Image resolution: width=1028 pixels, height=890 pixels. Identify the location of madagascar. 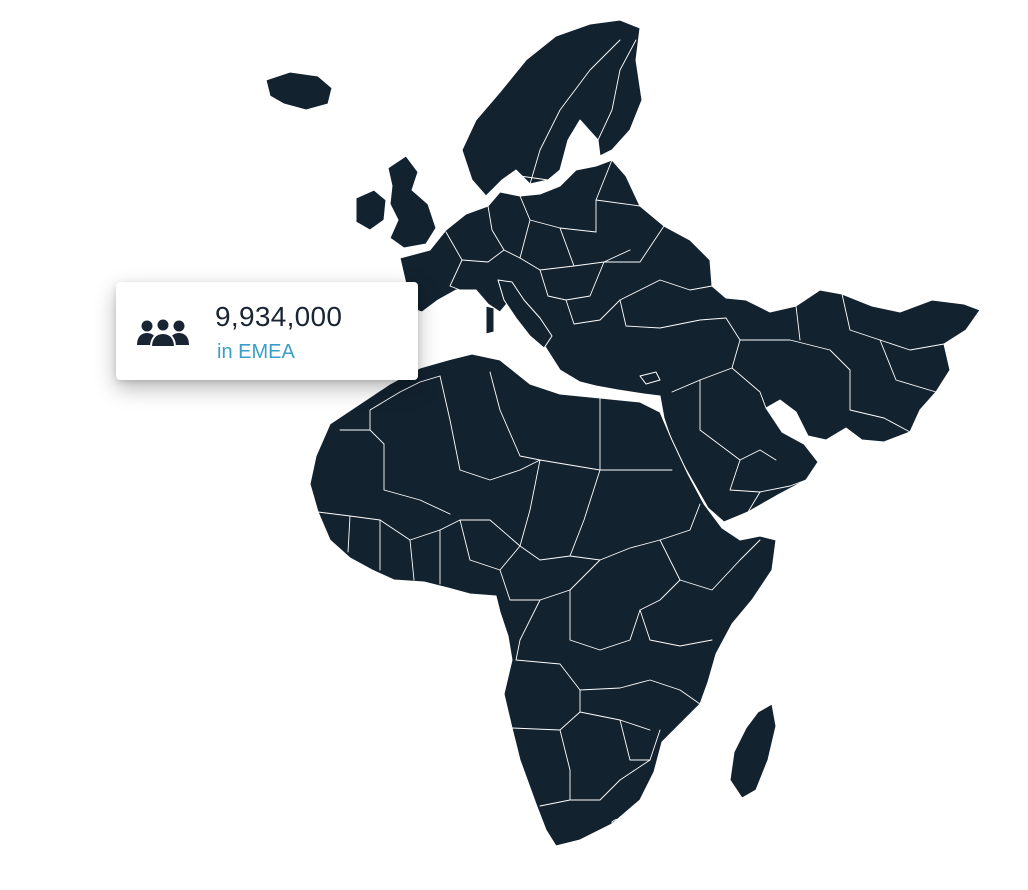
(753, 751).